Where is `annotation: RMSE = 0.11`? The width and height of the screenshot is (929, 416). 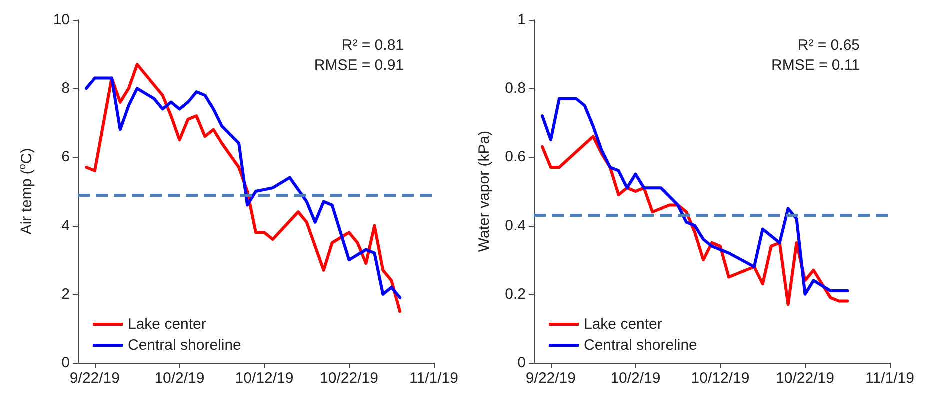 annotation: RMSE = 0.11 is located at coordinates (815, 65).